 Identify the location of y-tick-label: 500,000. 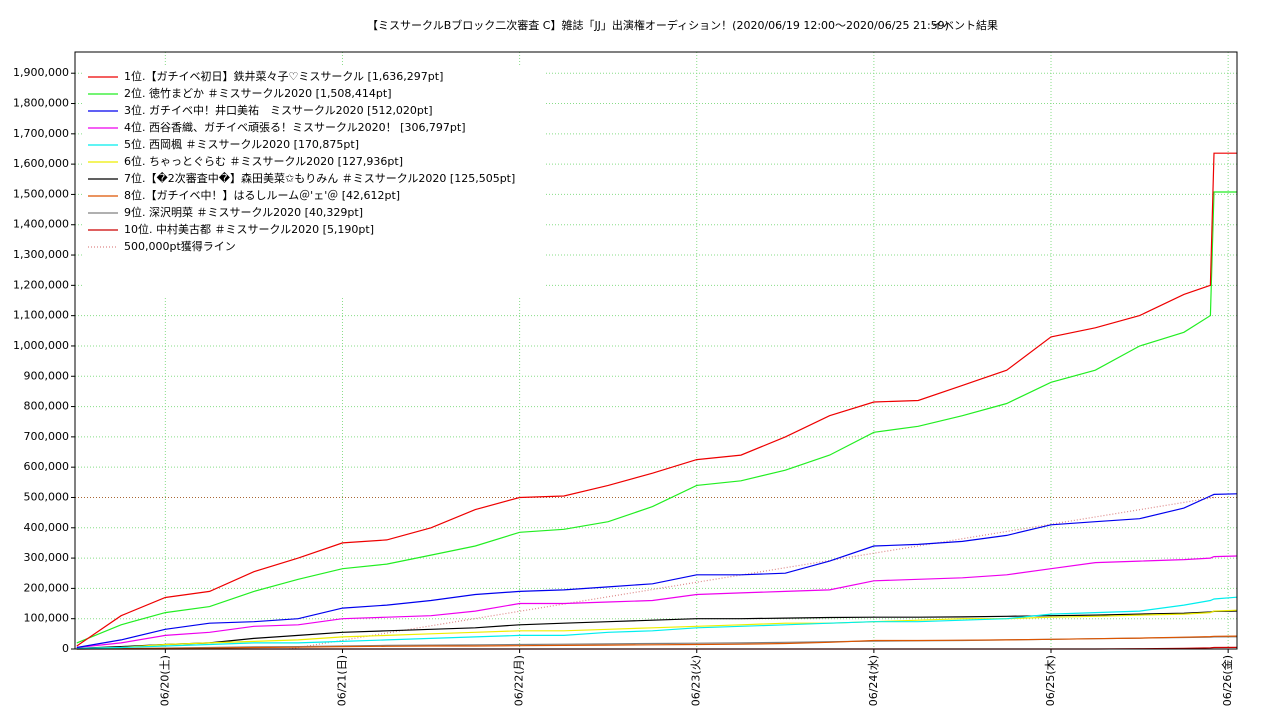
(47, 496).